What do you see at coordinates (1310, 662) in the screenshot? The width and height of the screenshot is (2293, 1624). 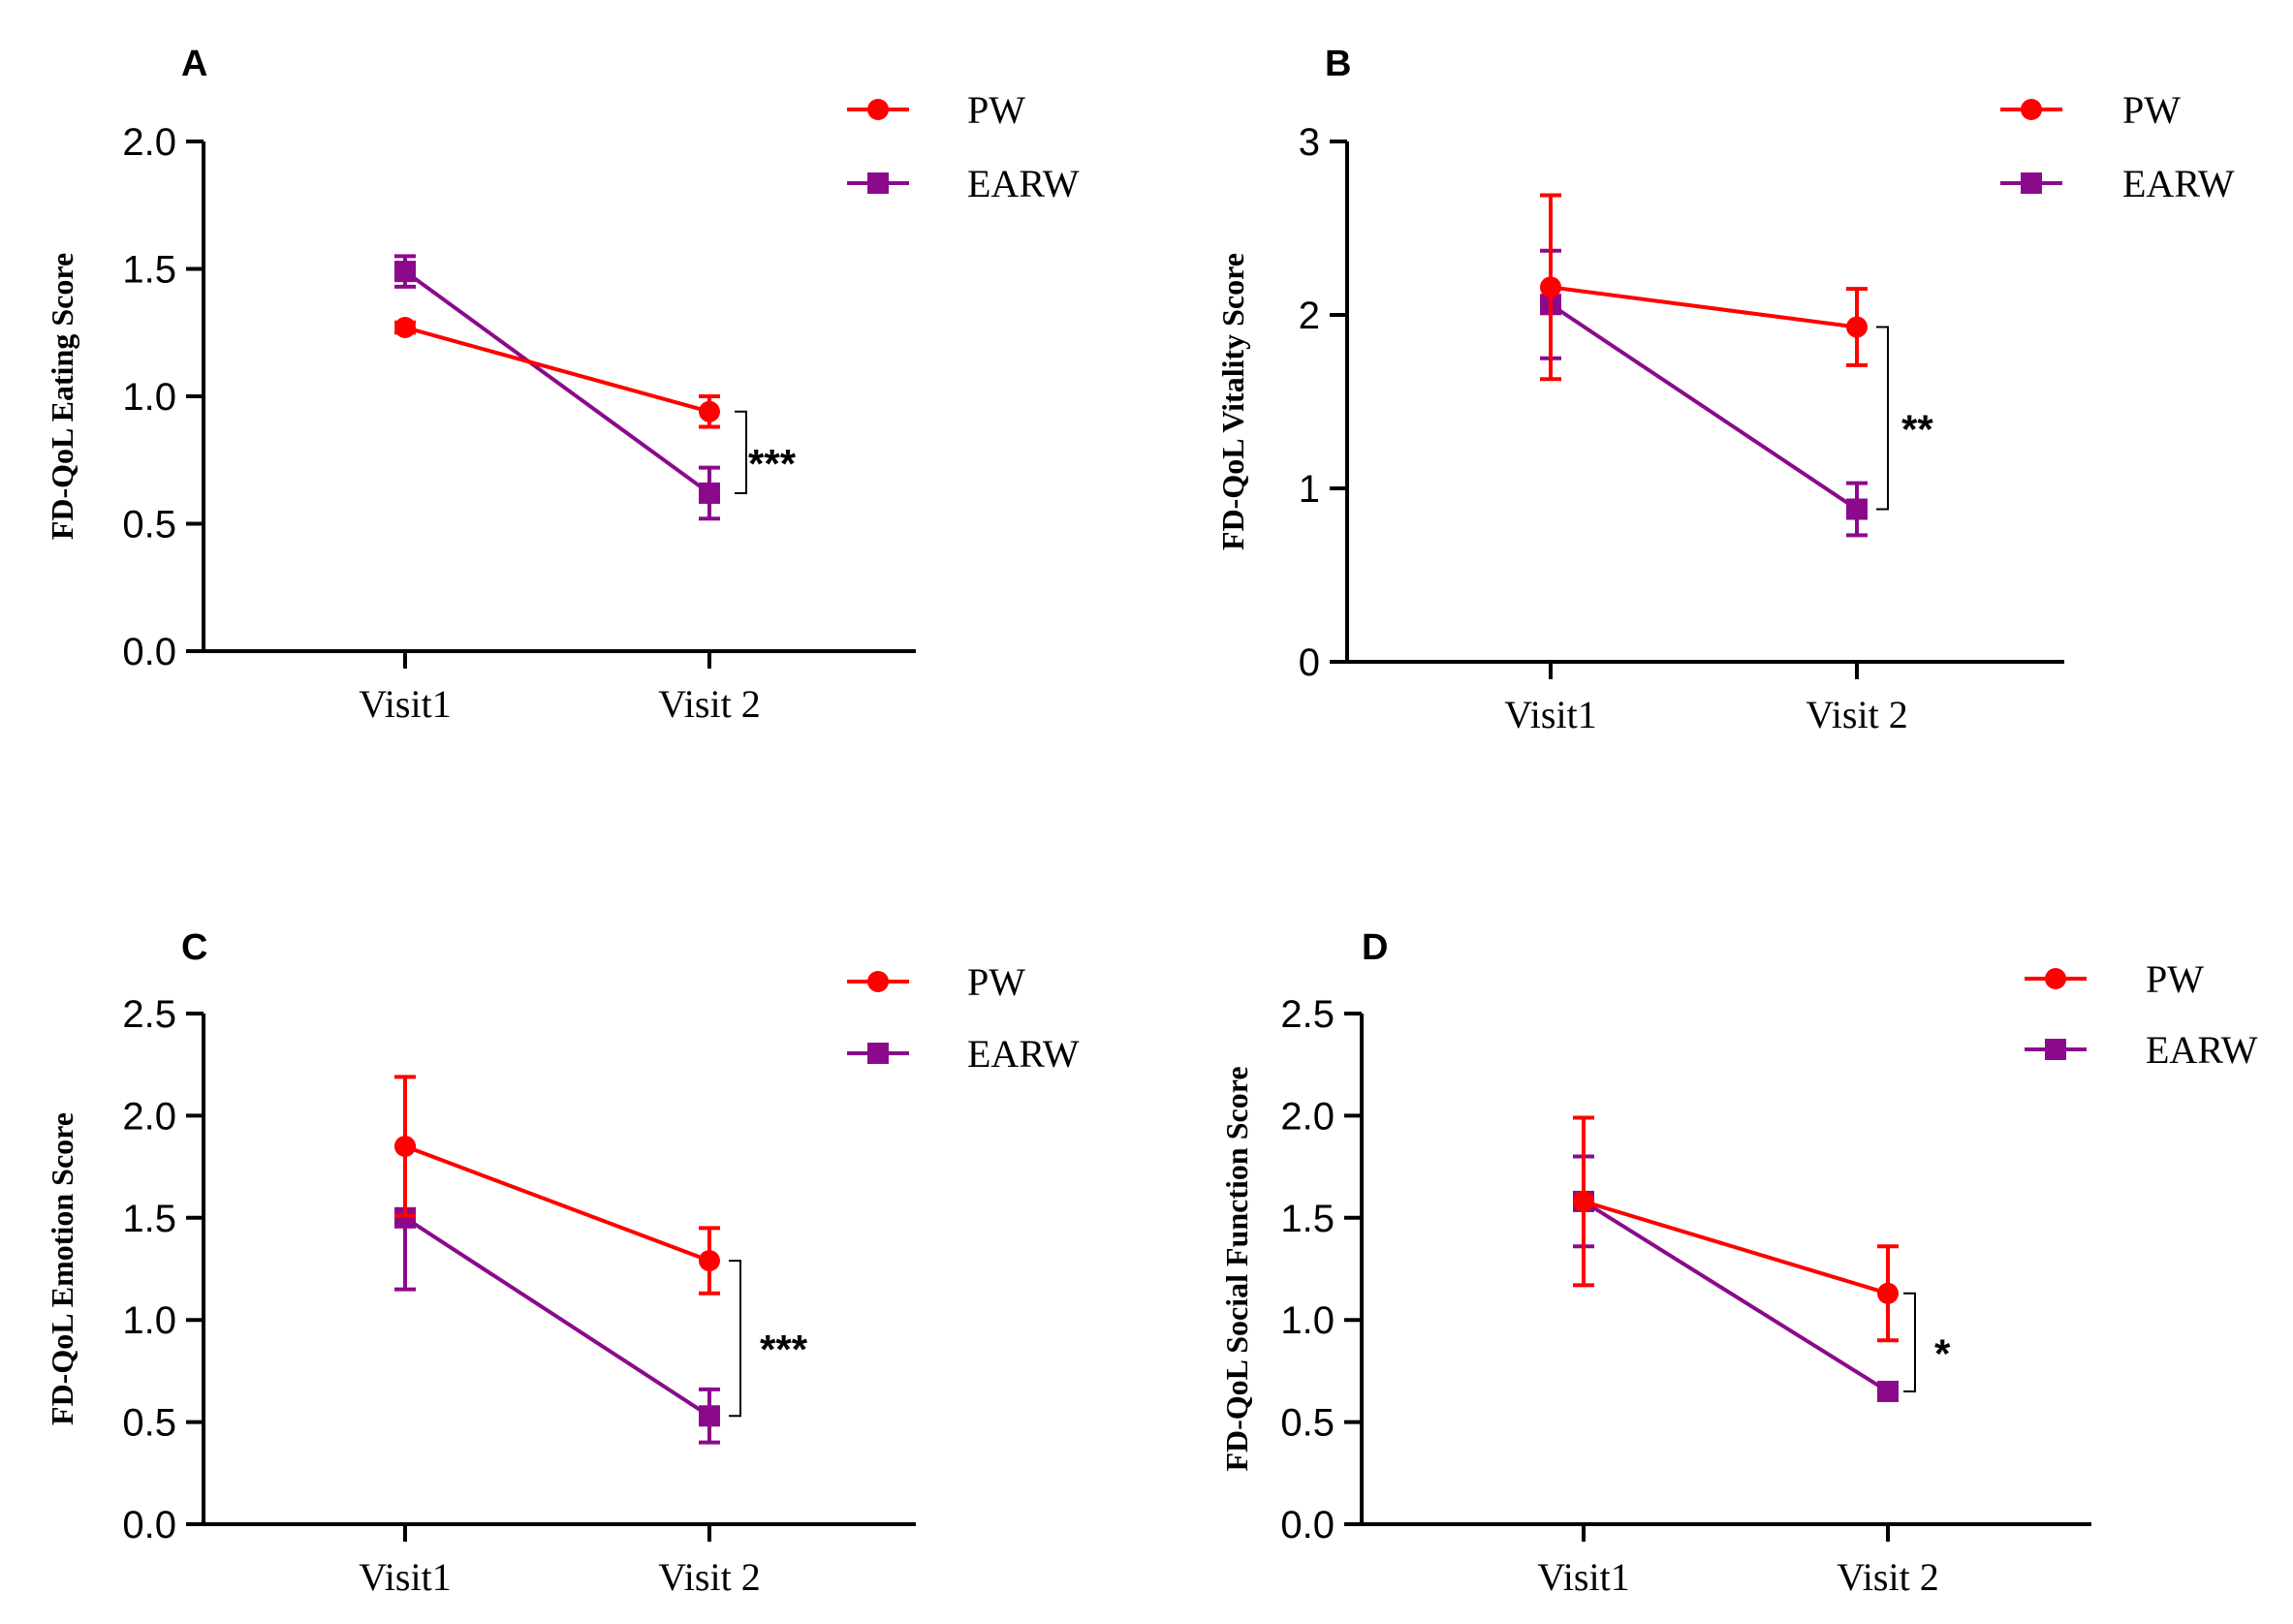 I see `y-tick-label: 0` at bounding box center [1310, 662].